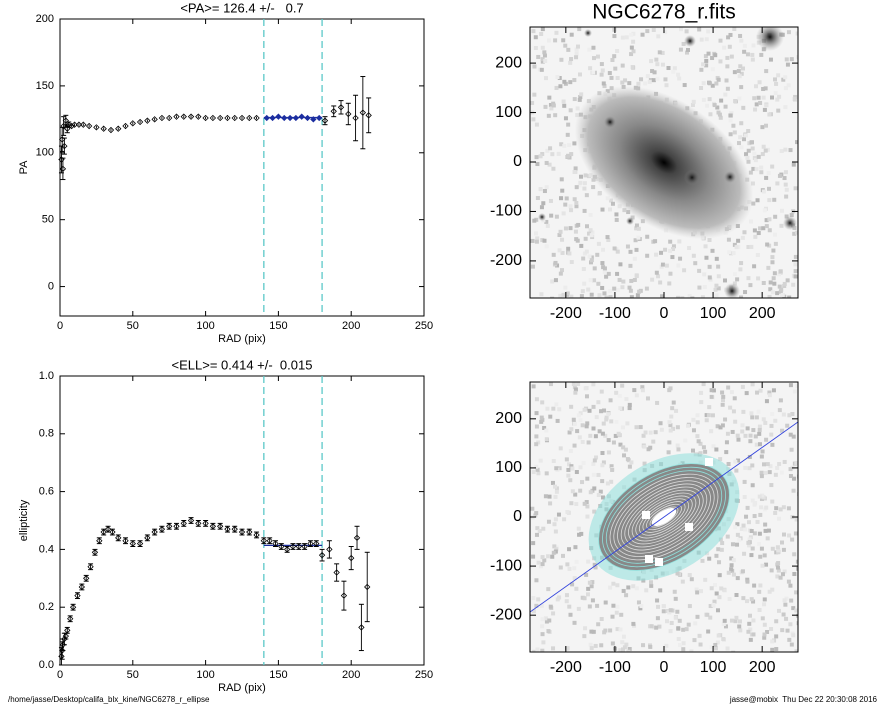 This screenshot has width=885, height=708. I want to click on x-tick-label: 150, so click(278, 675).